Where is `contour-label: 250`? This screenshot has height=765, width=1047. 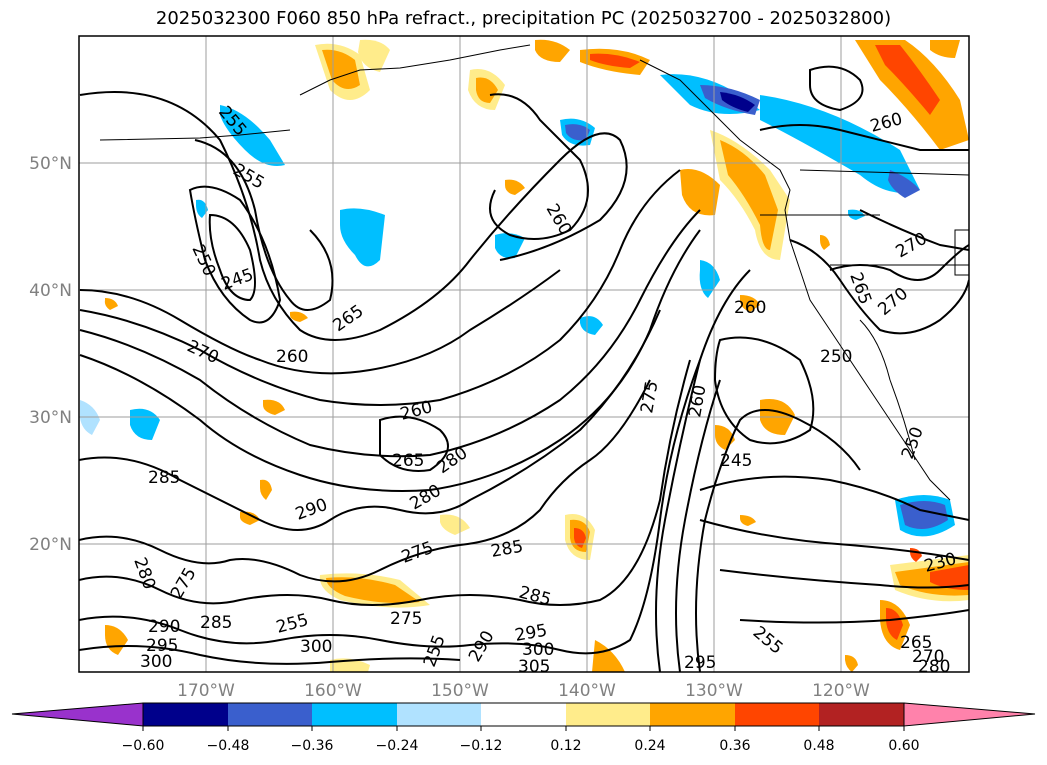 contour-label: 250 is located at coordinates (836, 357).